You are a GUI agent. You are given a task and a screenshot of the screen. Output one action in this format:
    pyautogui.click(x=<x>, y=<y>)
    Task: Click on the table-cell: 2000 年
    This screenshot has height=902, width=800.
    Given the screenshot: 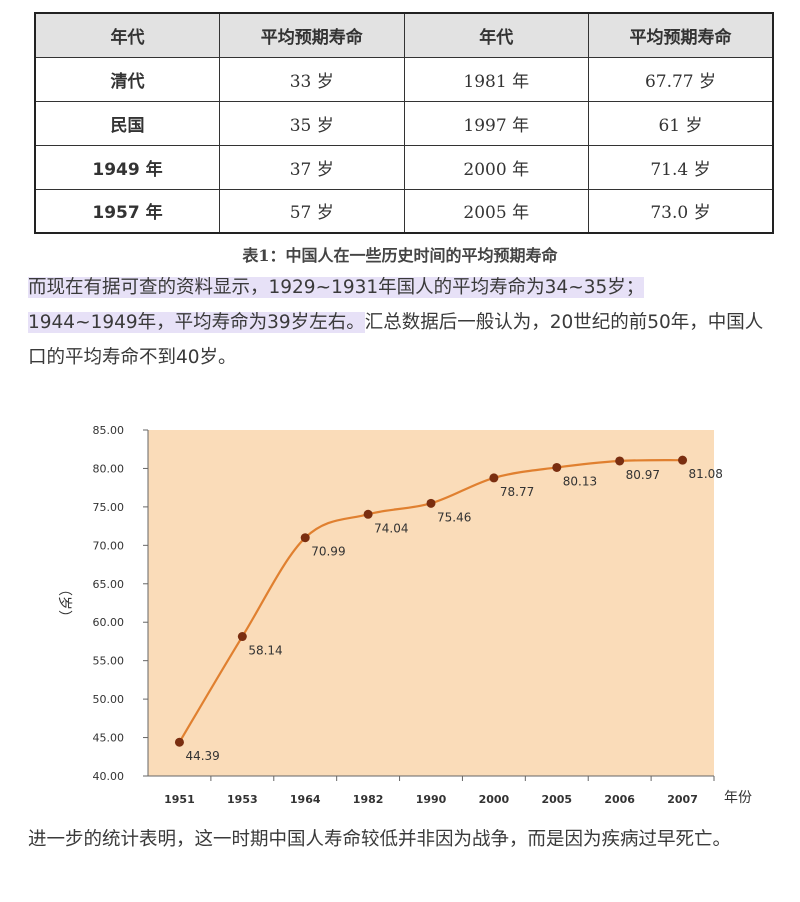 What is the action you would take?
    pyautogui.click(x=496, y=167)
    